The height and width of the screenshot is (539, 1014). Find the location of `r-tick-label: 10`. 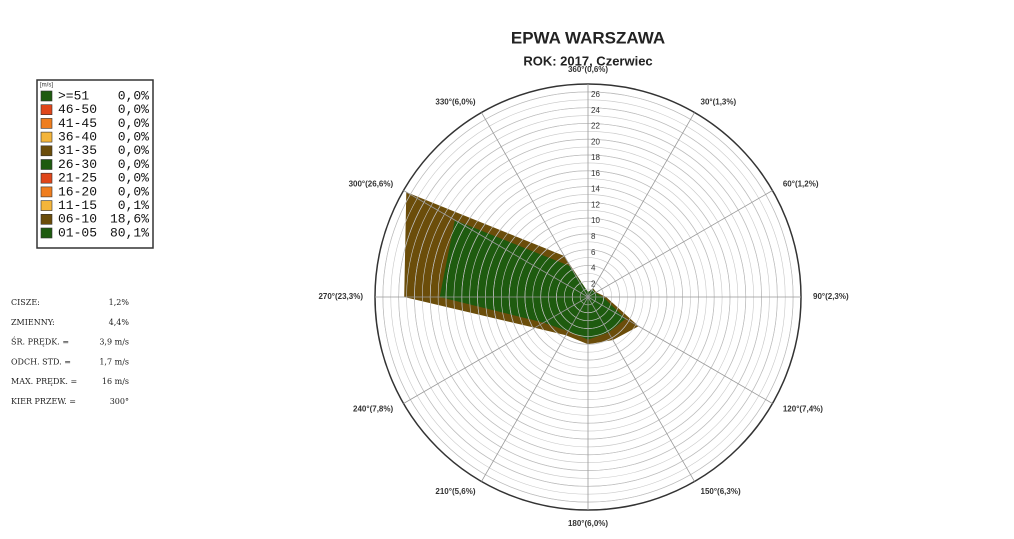

r-tick-label: 10 is located at coordinates (595, 220).